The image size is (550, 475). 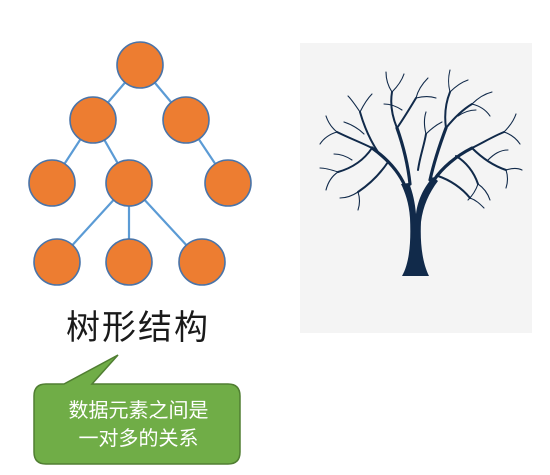 I want to click on tree-node-level2-left, so click(x=52, y=183).